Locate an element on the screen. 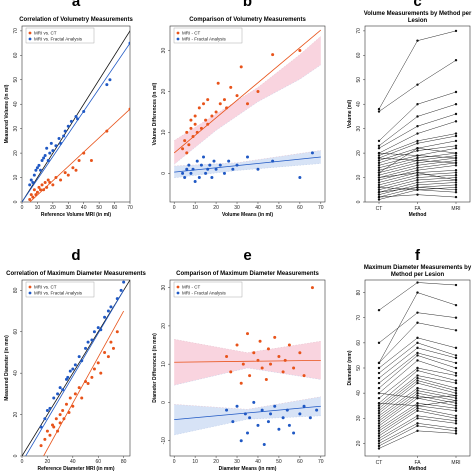 The width and height of the screenshot is (474, 474). plot-area-a is located at coordinates (76, 116).